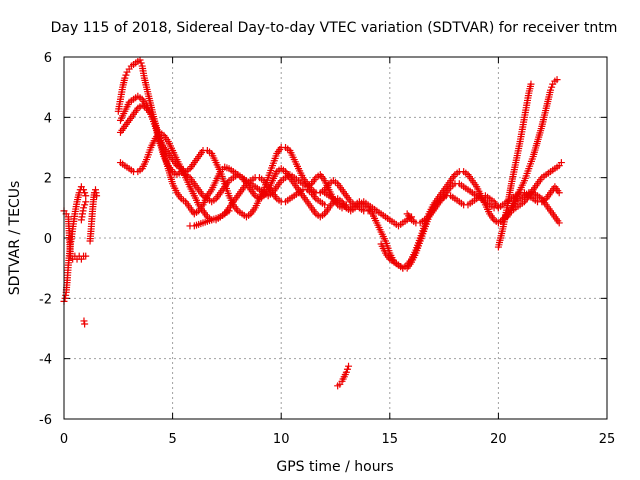 This screenshot has width=640, height=480. What do you see at coordinates (607, 439) in the screenshot?
I see `x-tick-label: 25` at bounding box center [607, 439].